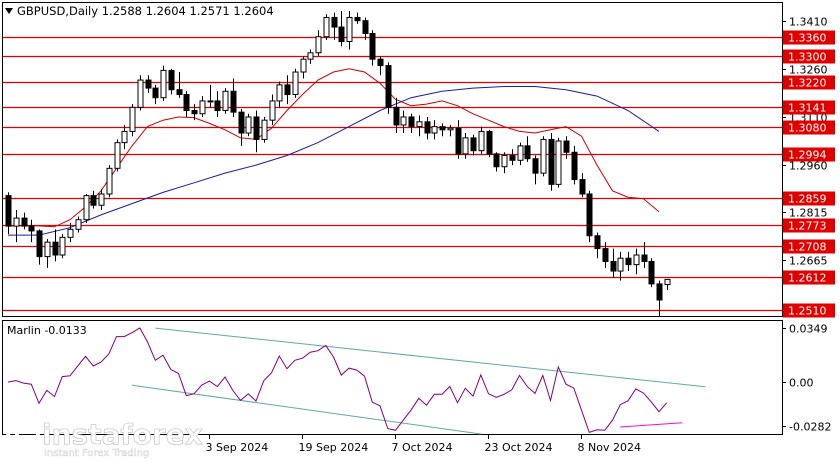 This screenshot has width=840, height=463. Describe the element at coordinates (808, 70) in the screenshot. I see `price-tick-label: 1.3260` at that location.